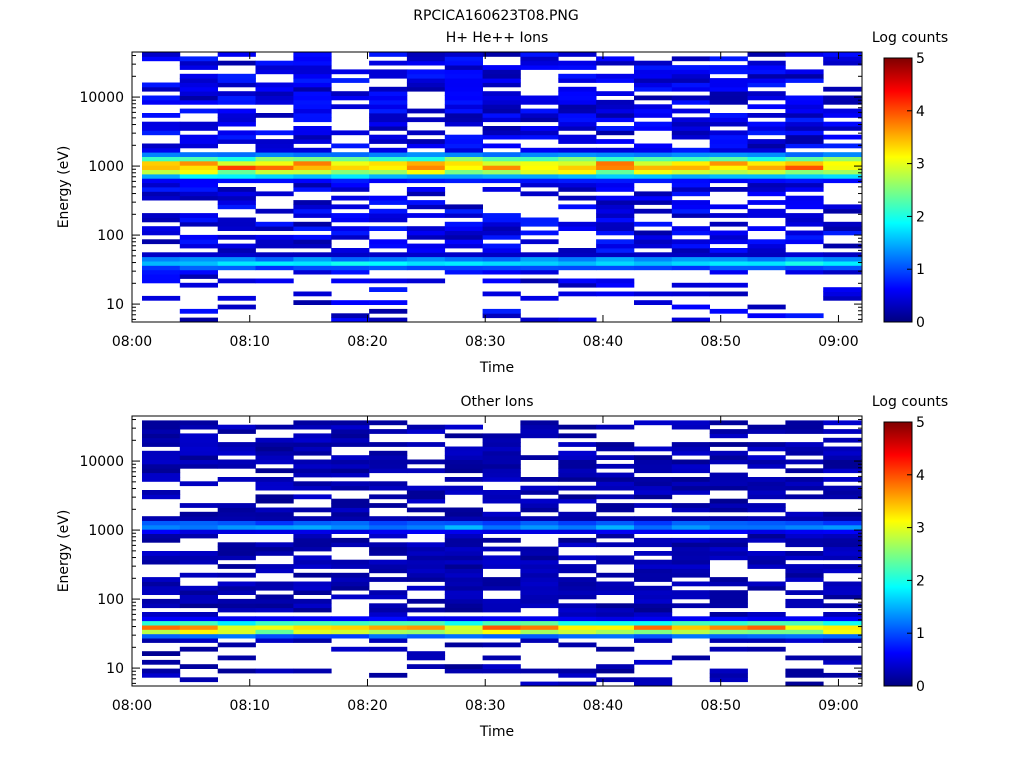 The image size is (1024, 768). Describe the element at coordinates (838, 342) in the screenshot. I see `x-tick-label: 09:00` at that location.